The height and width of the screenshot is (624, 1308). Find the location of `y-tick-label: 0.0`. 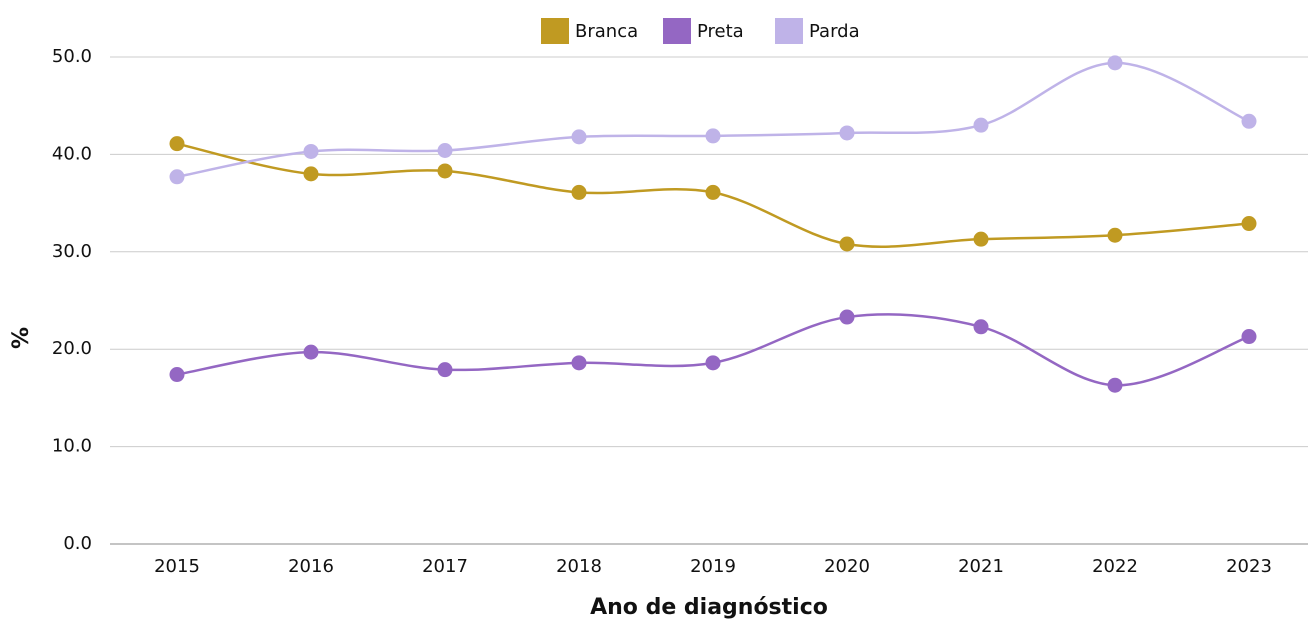

y-tick-label: 0.0 is located at coordinates (77, 543).